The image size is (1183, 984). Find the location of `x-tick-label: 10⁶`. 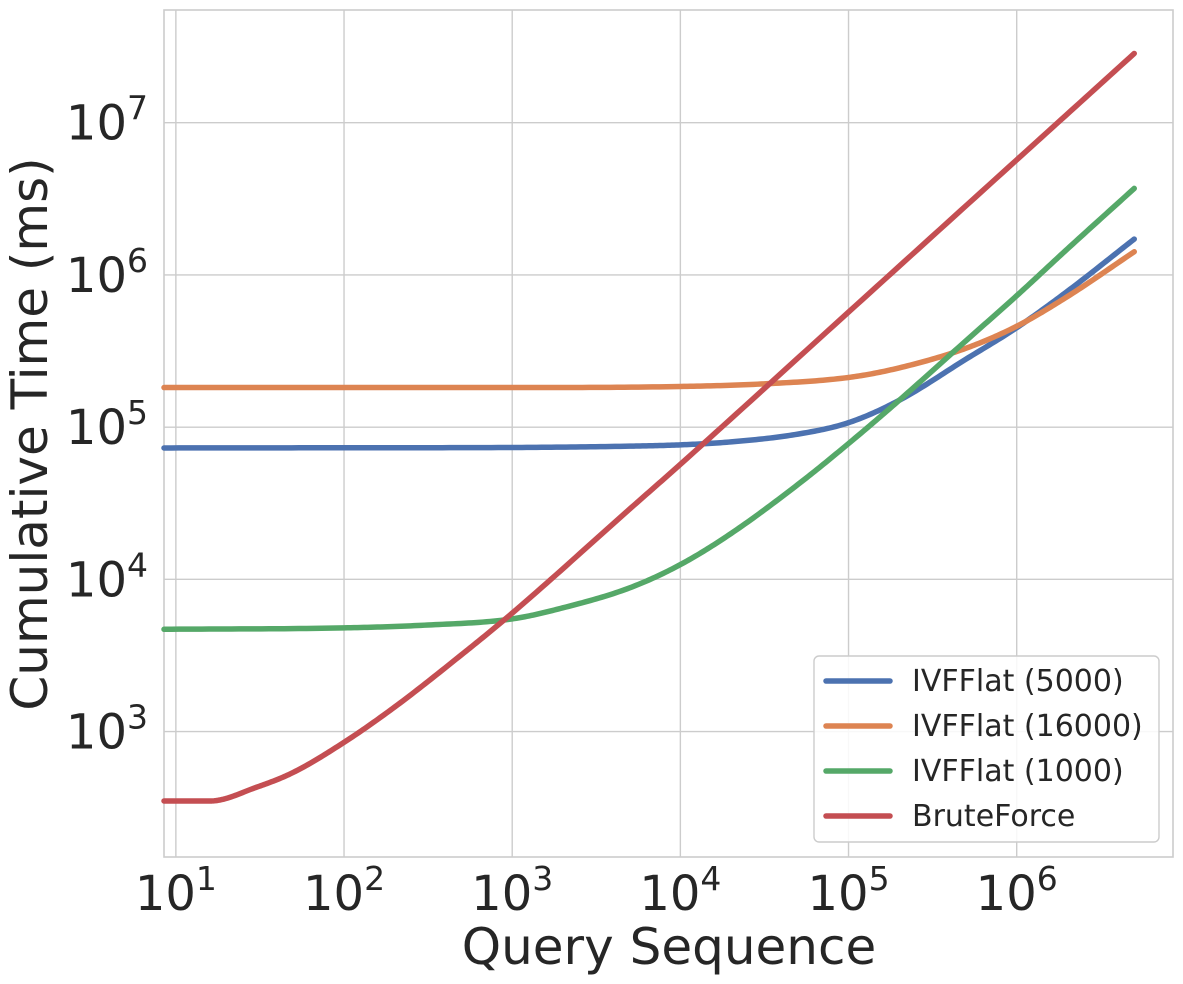

x-tick-label: 10⁶ is located at coordinates (1017, 890).